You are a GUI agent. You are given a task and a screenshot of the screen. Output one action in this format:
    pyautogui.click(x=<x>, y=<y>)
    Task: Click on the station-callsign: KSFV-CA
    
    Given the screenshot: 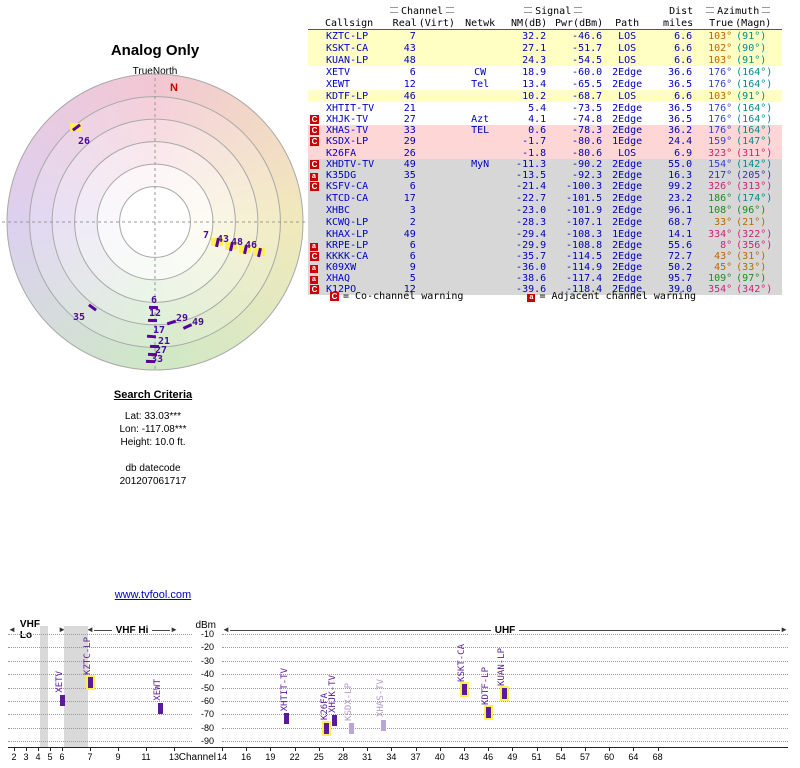 What is the action you would take?
    pyautogui.click(x=347, y=186)
    